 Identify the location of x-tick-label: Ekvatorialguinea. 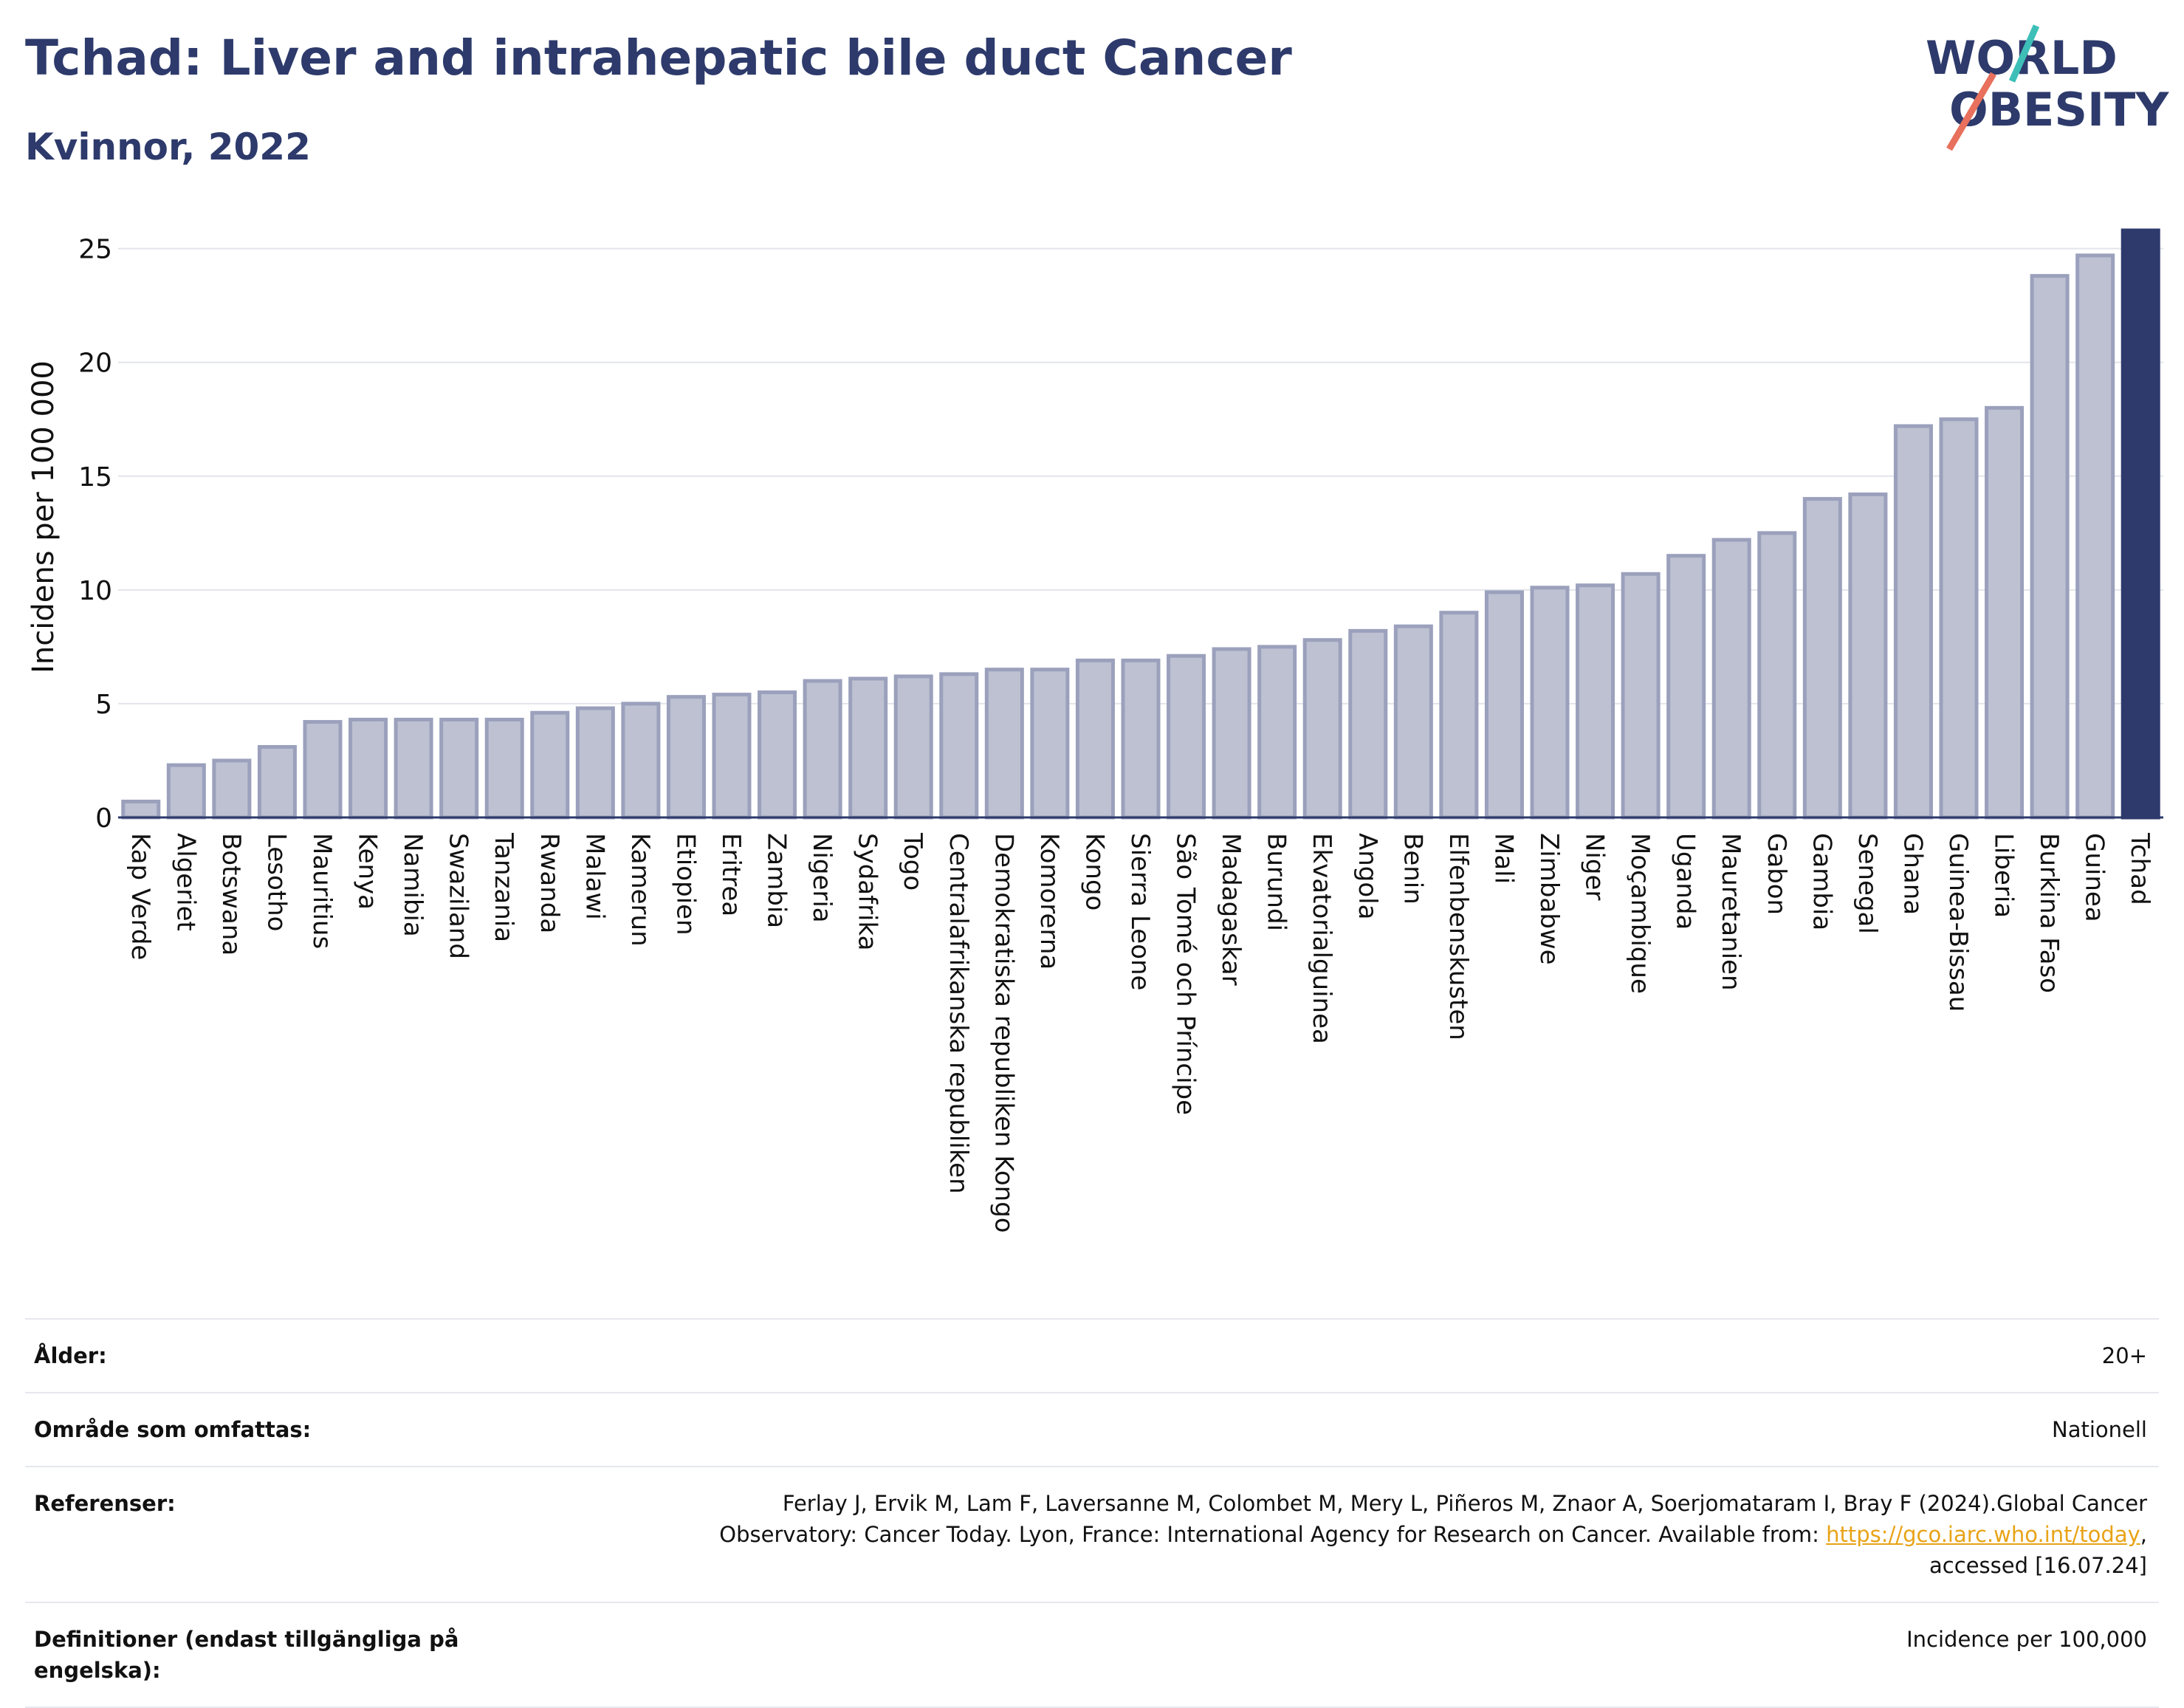
(1322, 938).